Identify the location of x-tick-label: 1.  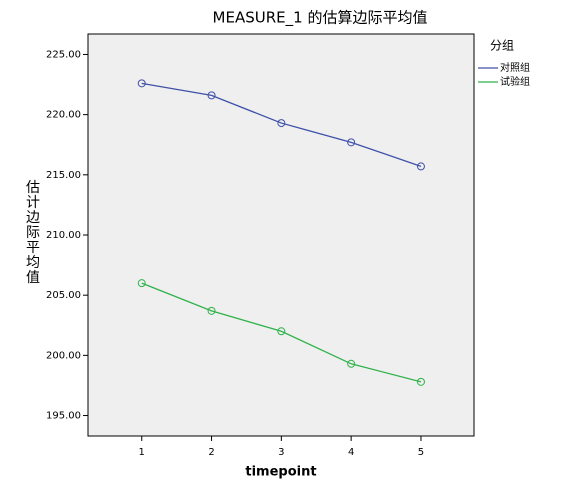
(142, 452).